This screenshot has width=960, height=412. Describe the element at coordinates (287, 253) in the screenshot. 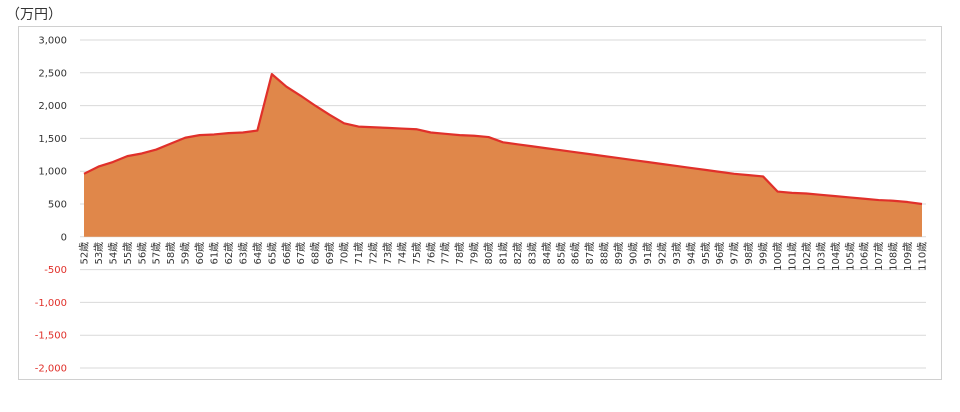

I see `x-tick-label: 66歳` at that location.